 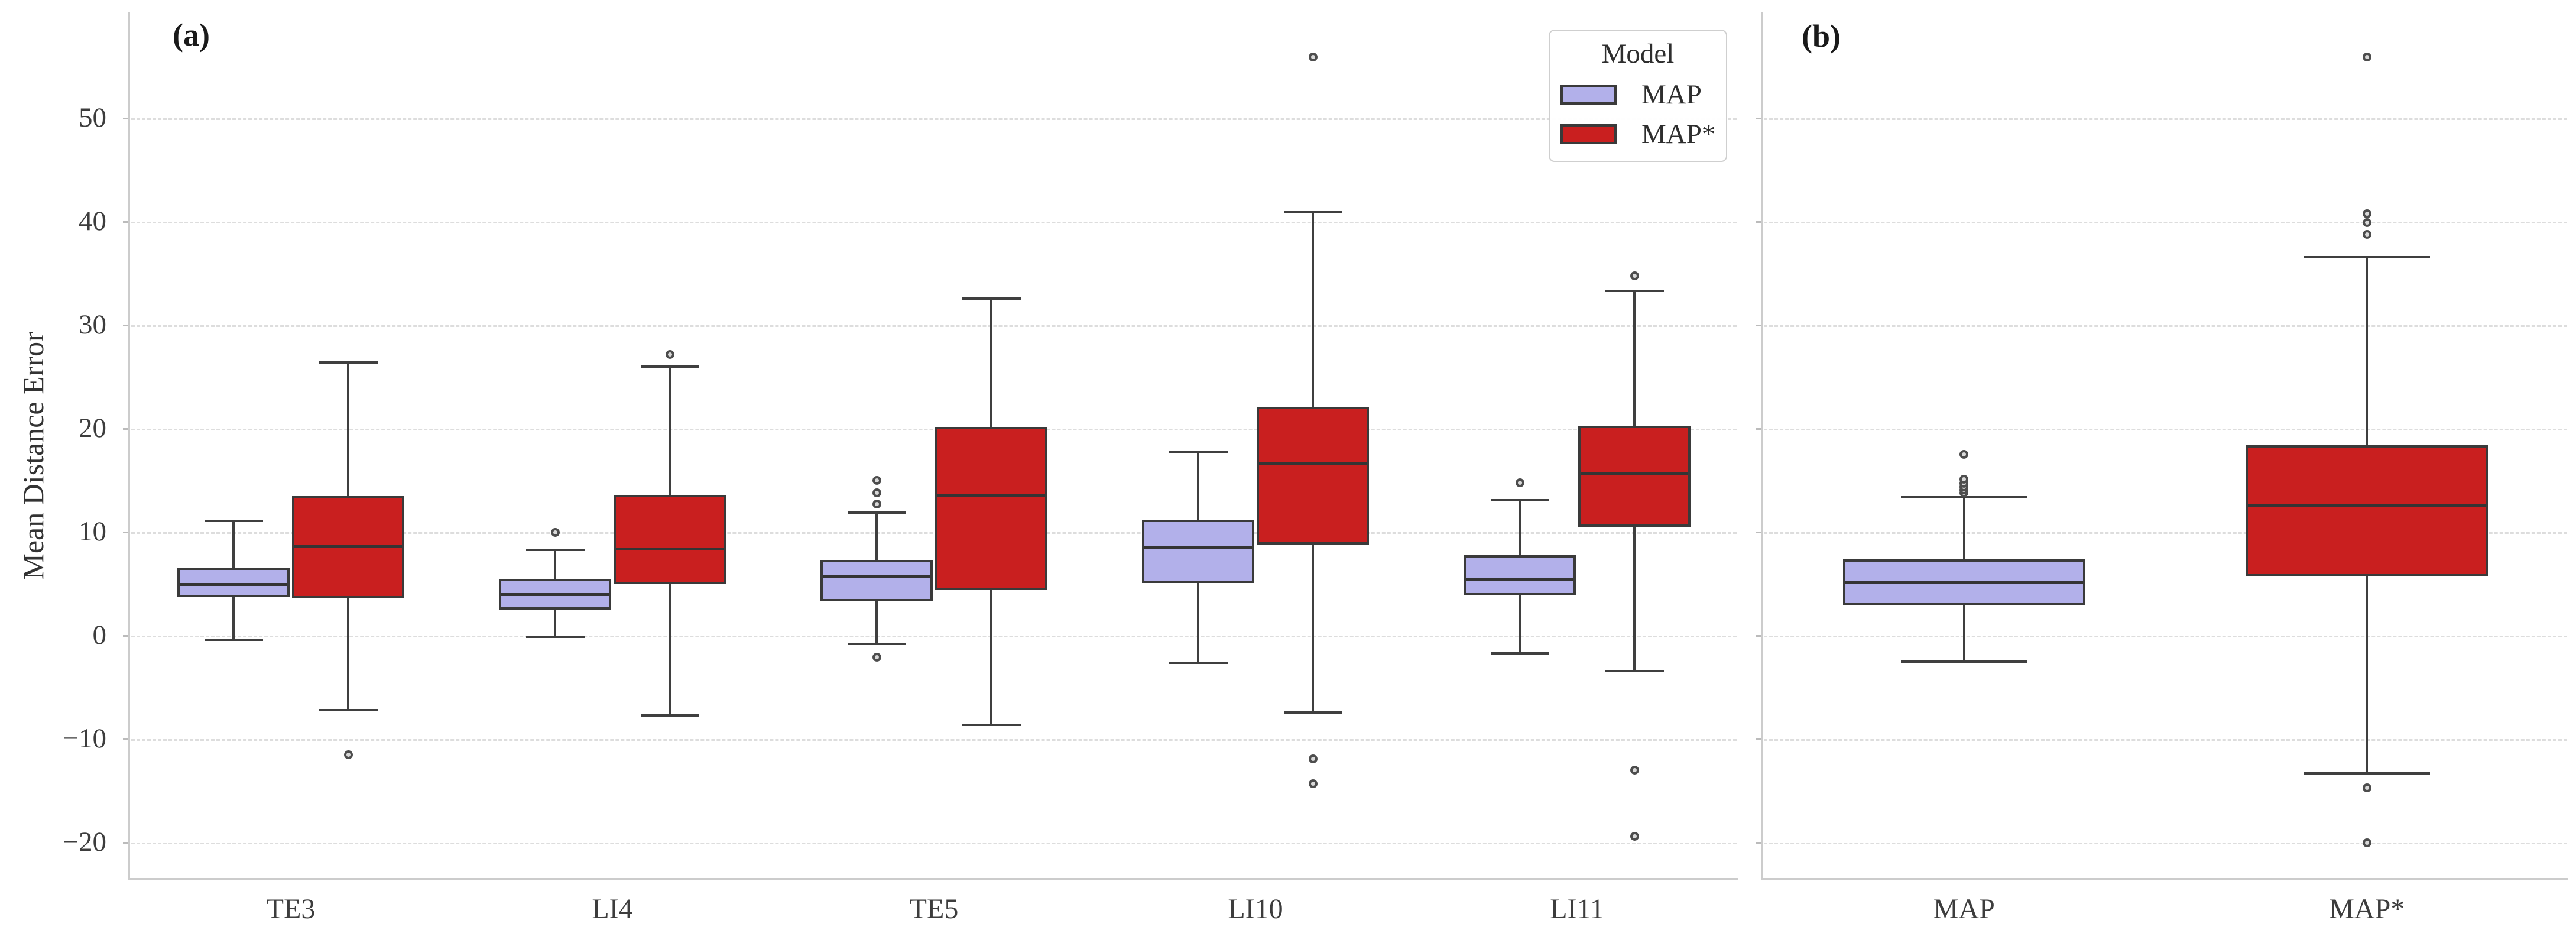 What do you see at coordinates (2367, 505) in the screenshot?
I see `median-mapstar-mapstar` at bounding box center [2367, 505].